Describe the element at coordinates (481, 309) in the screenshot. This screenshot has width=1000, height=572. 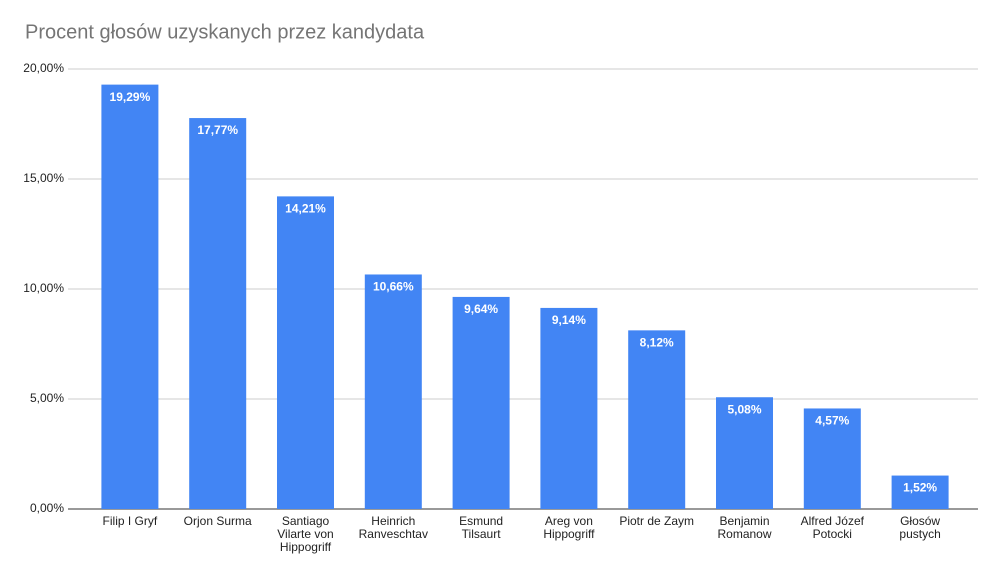
I see `value-label: 9,64%` at that location.